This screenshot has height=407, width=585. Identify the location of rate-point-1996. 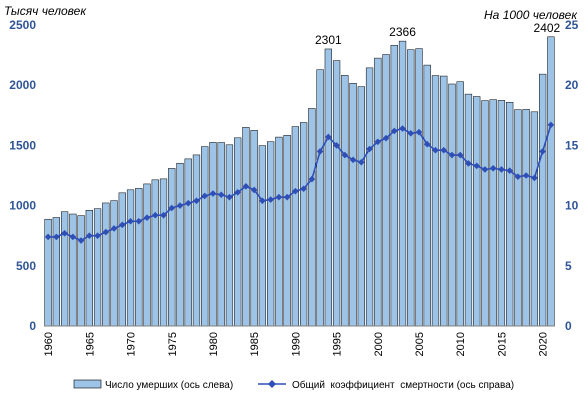
(345, 155).